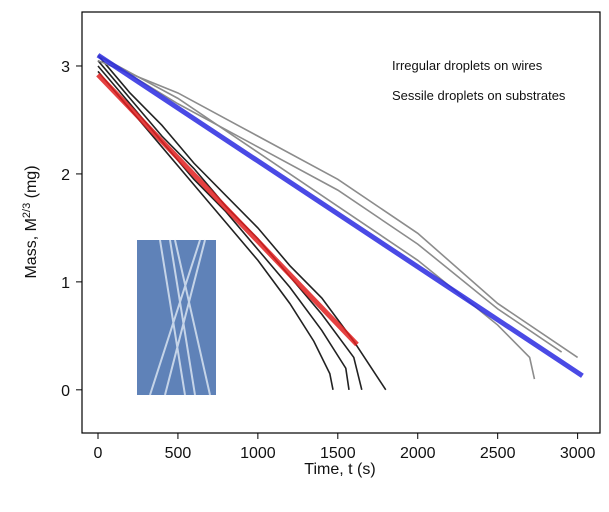  Describe the element at coordinates (65, 391) in the screenshot. I see `y-tick-label: 0` at that location.